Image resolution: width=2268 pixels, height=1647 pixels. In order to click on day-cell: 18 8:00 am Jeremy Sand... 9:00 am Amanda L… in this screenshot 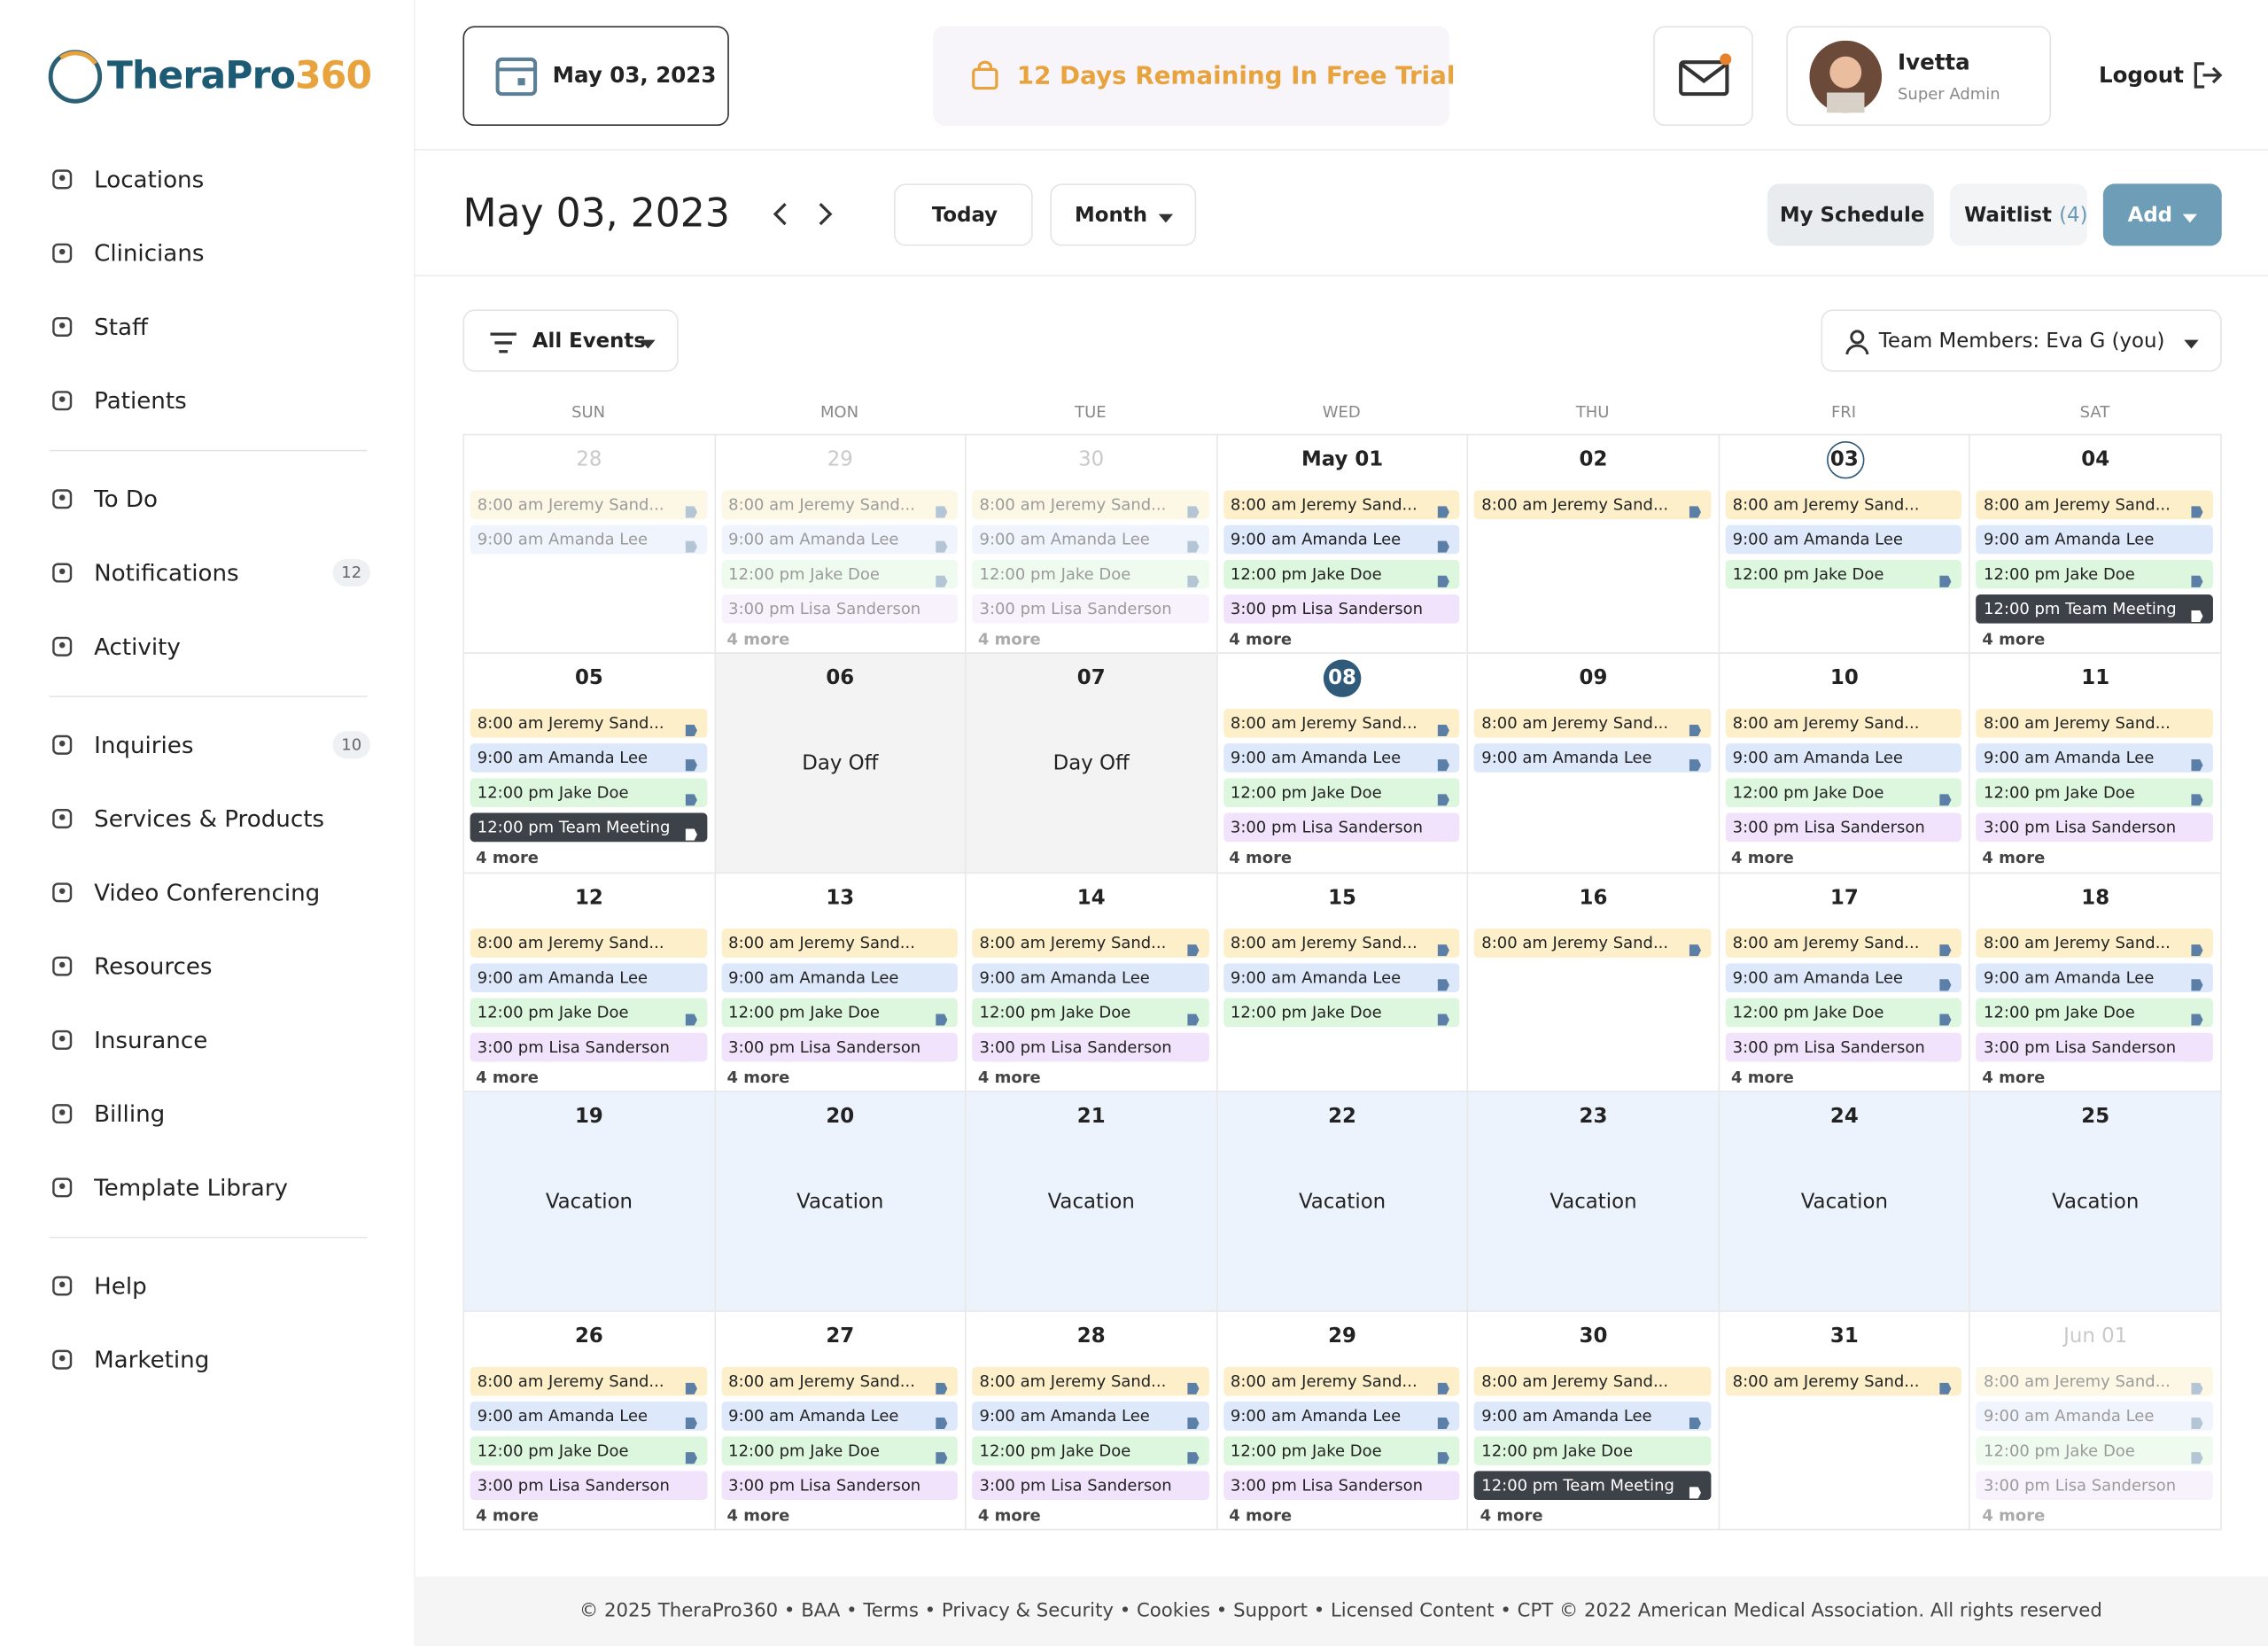, I will do `click(2095, 982)`.